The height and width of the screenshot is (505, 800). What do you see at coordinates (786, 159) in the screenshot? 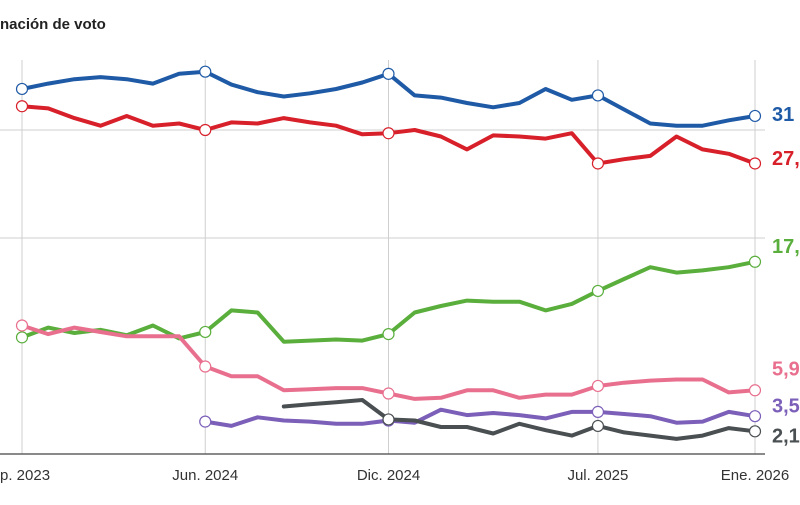
I see `end-label: 27,` at bounding box center [786, 159].